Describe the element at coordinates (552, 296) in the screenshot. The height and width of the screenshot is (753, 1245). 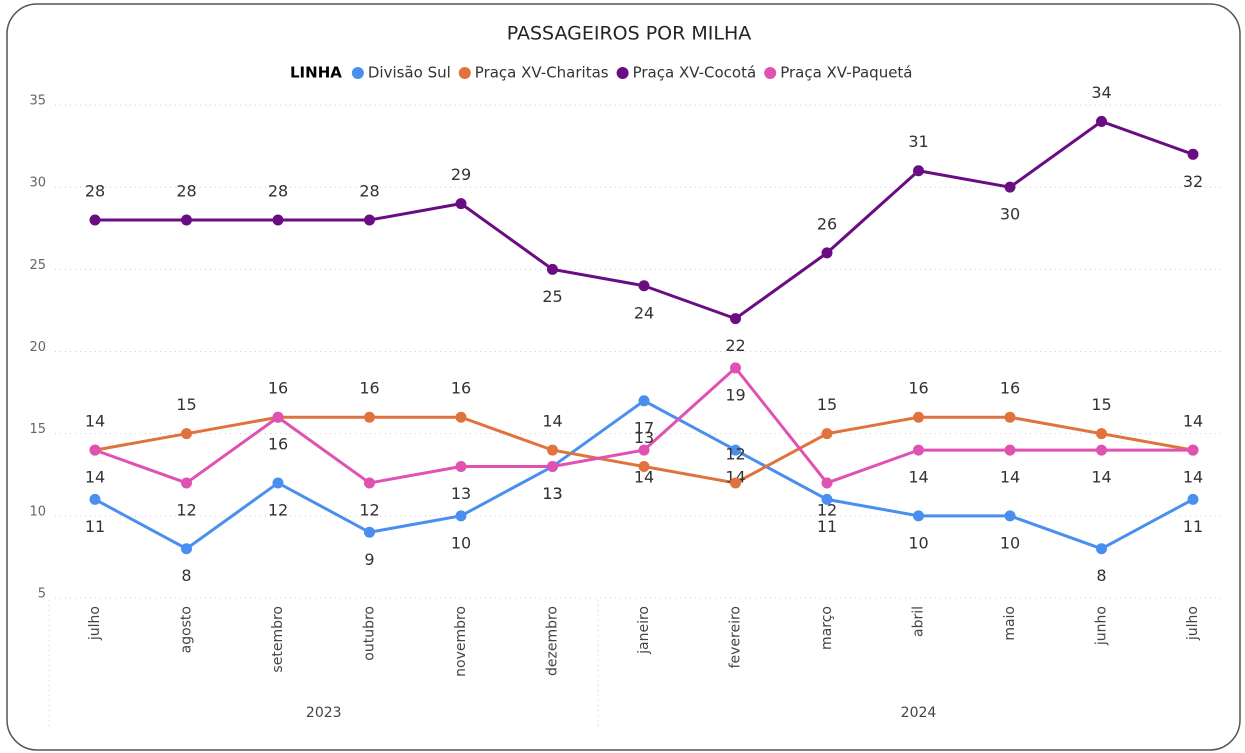
I see `data-label: 25` at that location.